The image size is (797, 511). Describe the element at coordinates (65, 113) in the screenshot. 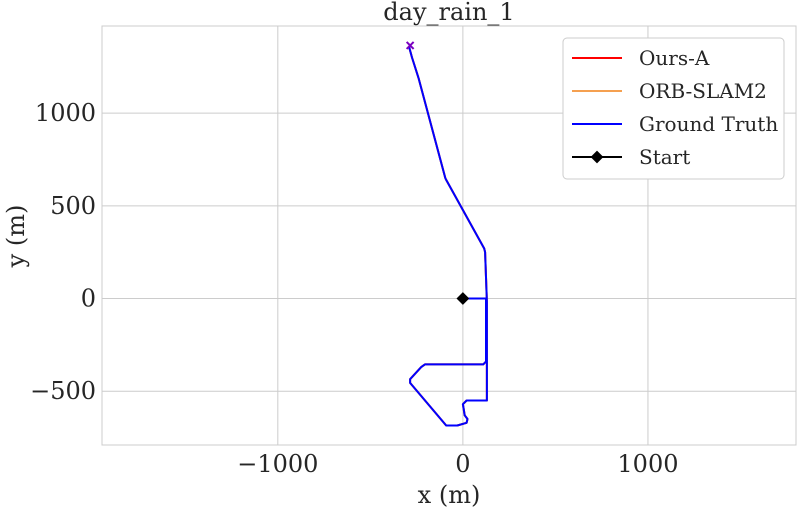

I see `y-tick-label: 1000` at that location.